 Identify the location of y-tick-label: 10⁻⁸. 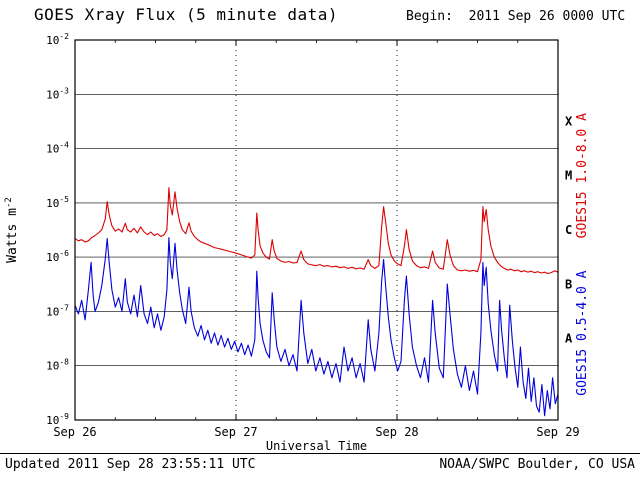
(57, 365).